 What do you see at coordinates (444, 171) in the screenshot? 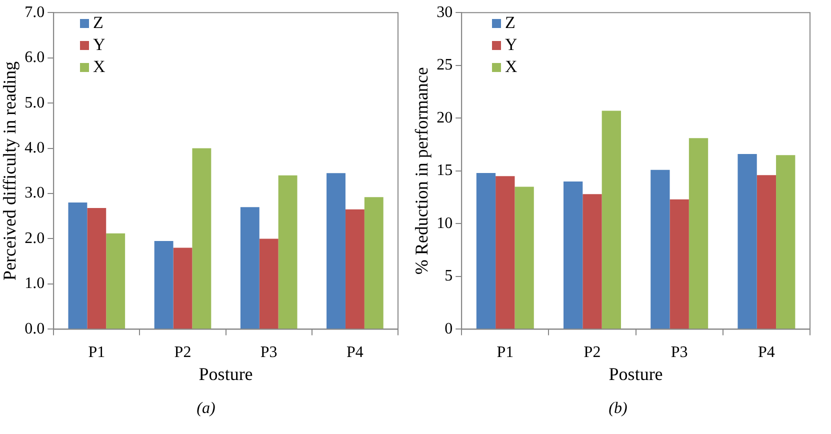
I see `y-tick-label: 15` at bounding box center [444, 171].